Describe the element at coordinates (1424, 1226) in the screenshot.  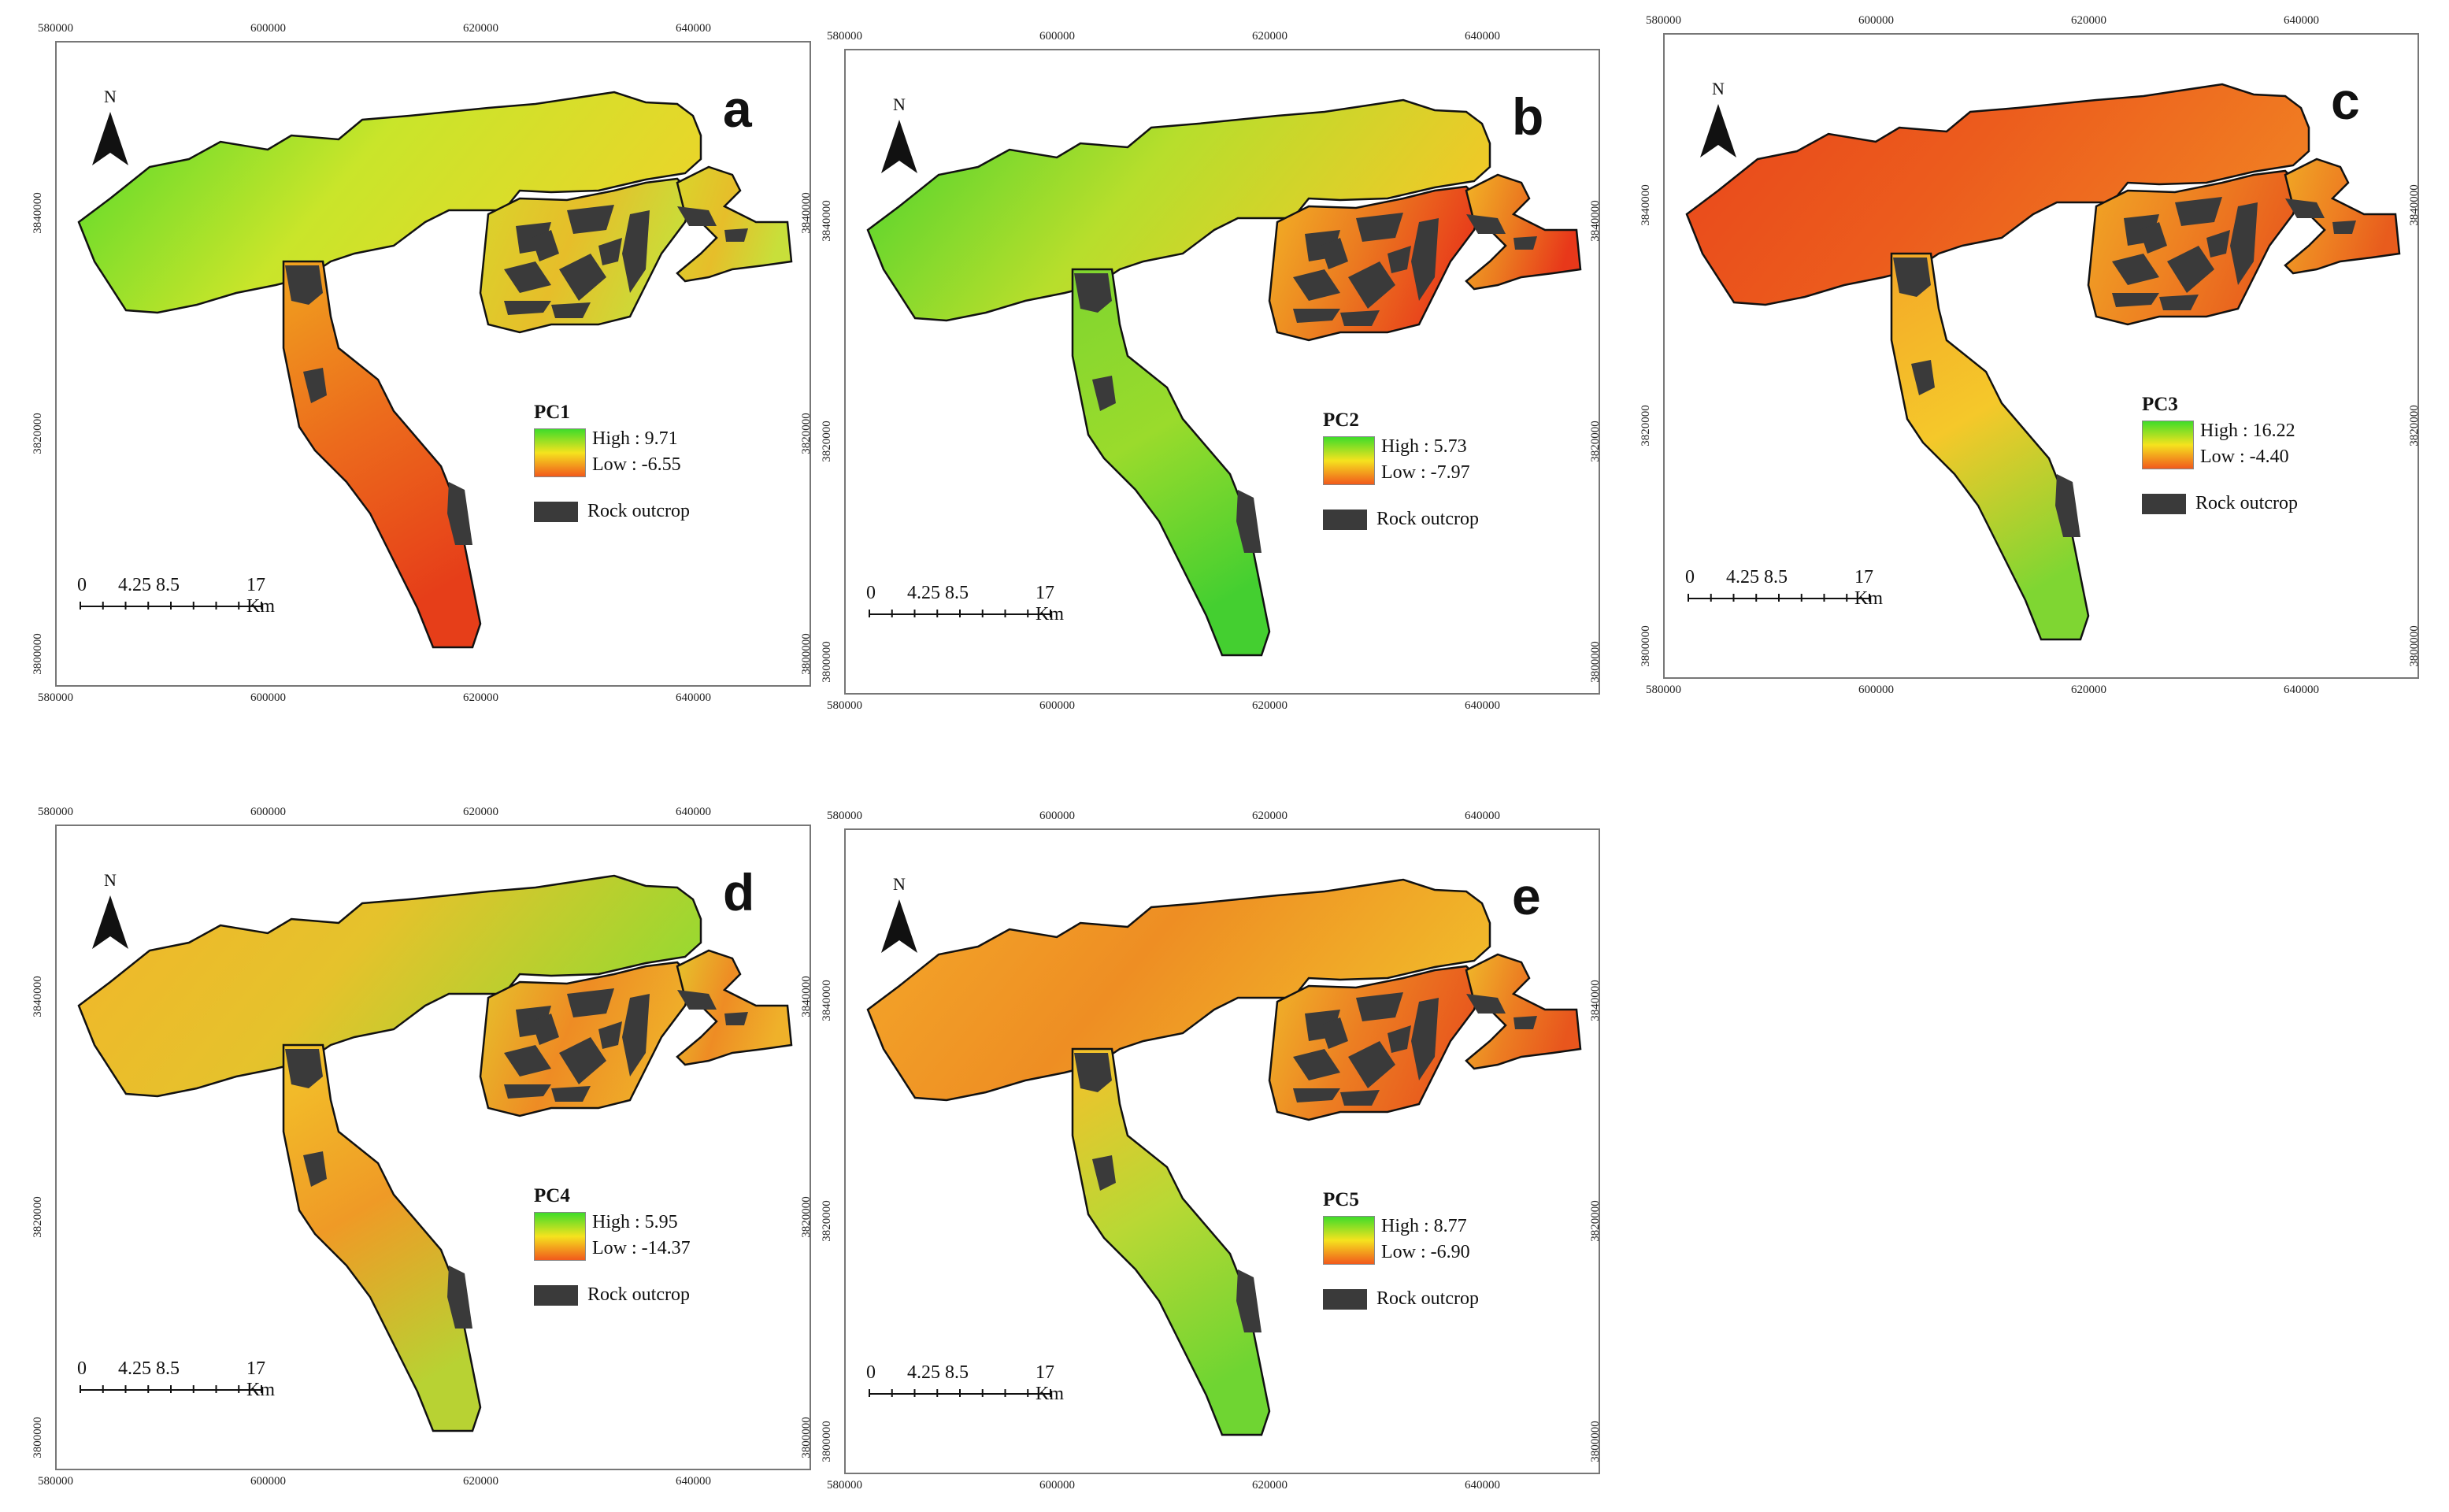
I see `legend-high: High : 8.77` at that location.